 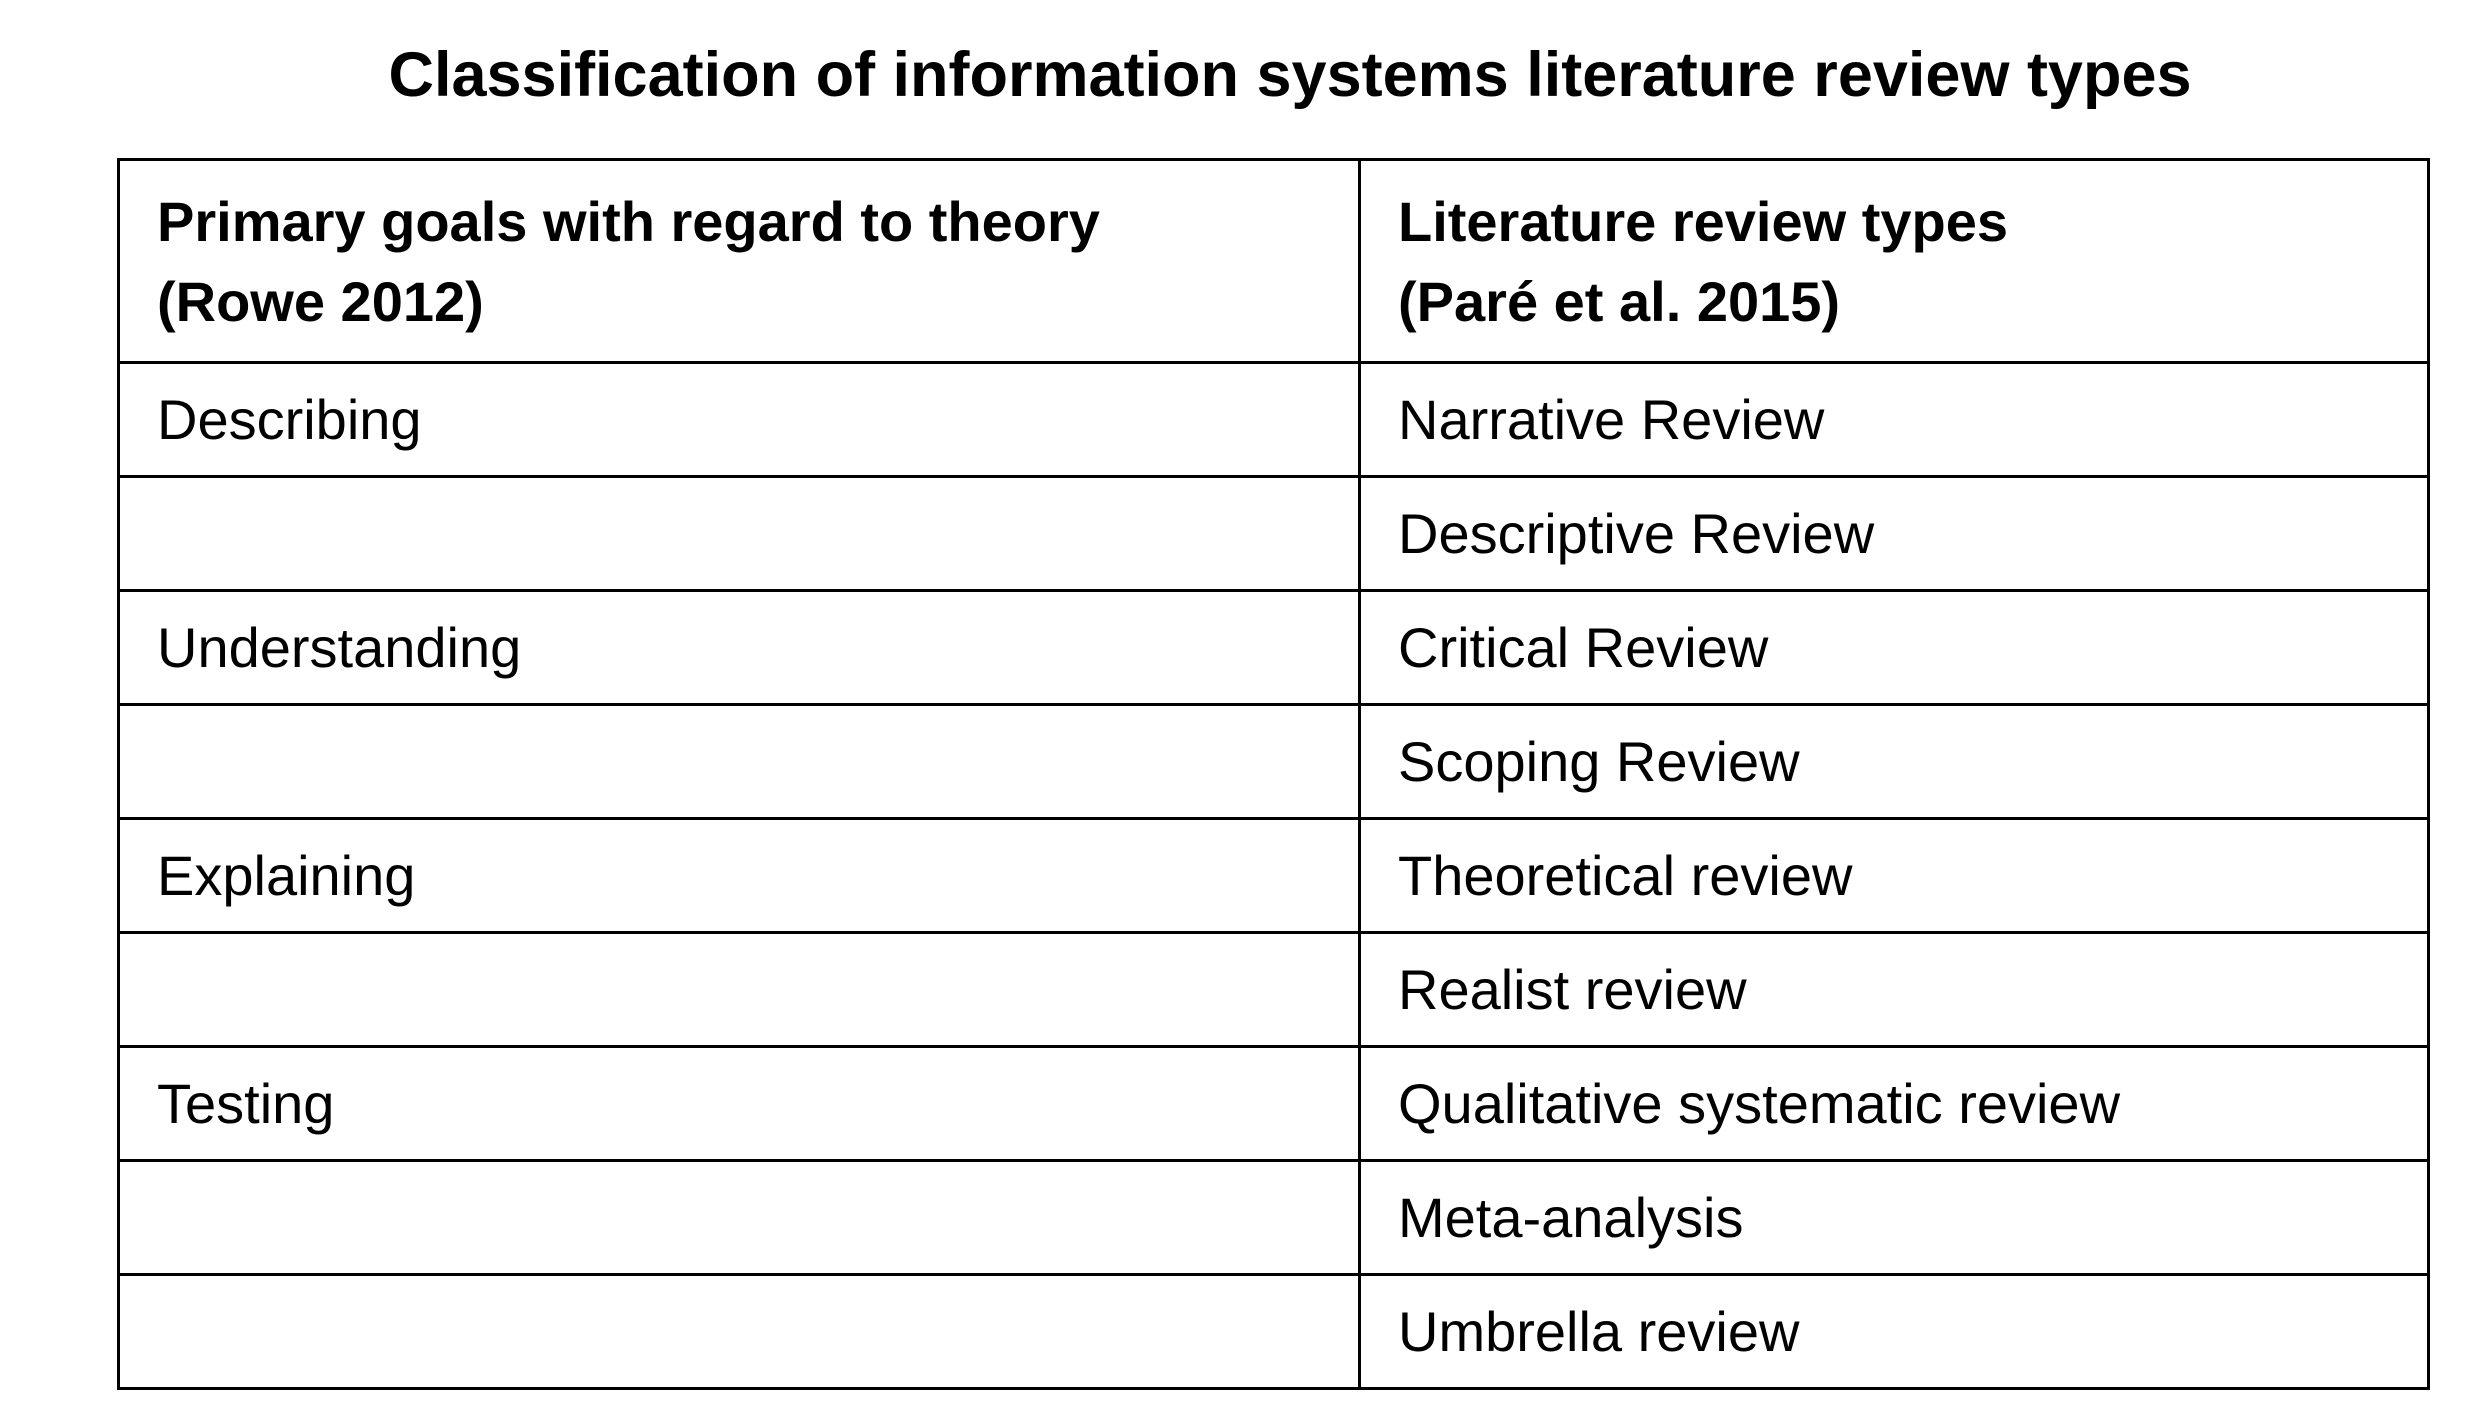 I want to click on review-type-cell: Theoretical review, so click(x=1894, y=875).